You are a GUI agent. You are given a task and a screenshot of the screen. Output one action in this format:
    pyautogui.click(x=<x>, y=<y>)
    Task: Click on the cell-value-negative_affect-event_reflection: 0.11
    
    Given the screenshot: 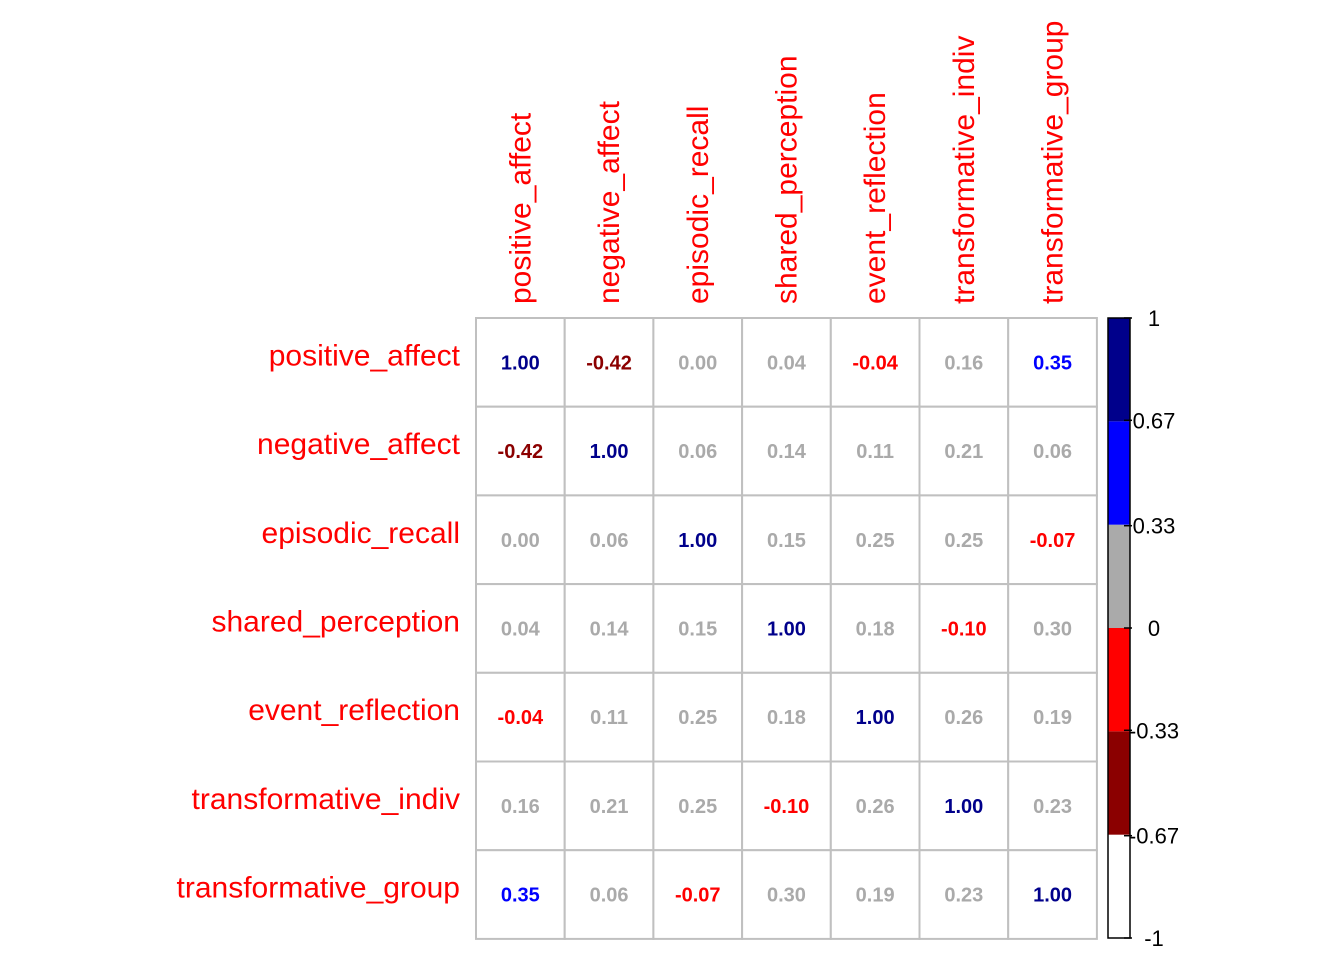 What is the action you would take?
    pyautogui.click(x=875, y=452)
    